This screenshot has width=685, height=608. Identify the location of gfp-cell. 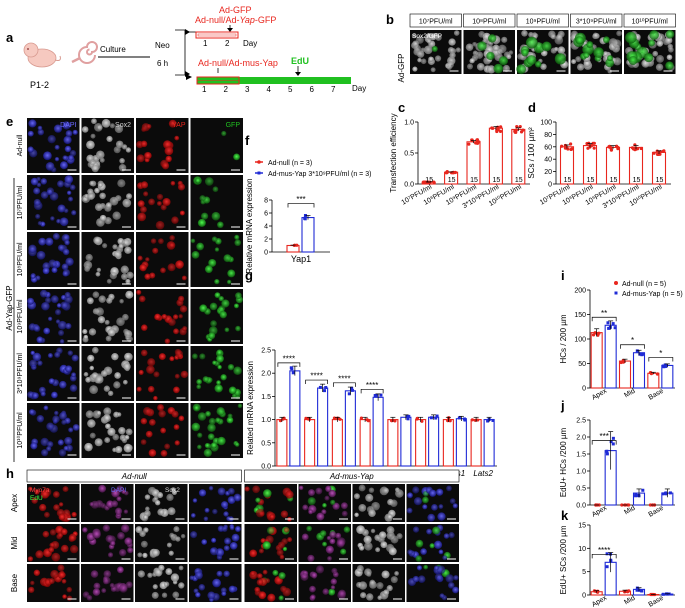
(652, 43).